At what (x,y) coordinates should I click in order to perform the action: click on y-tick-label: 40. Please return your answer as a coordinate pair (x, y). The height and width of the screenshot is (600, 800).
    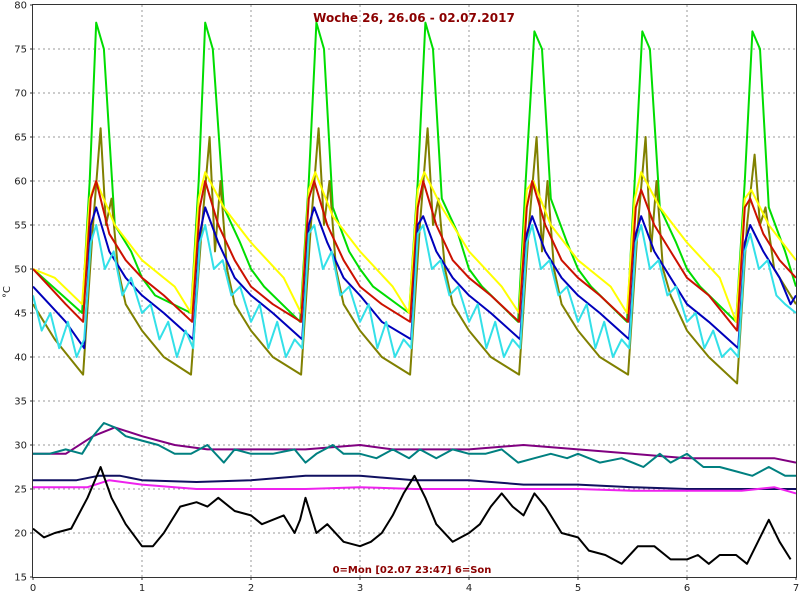
    Looking at the image, I should click on (20, 358).